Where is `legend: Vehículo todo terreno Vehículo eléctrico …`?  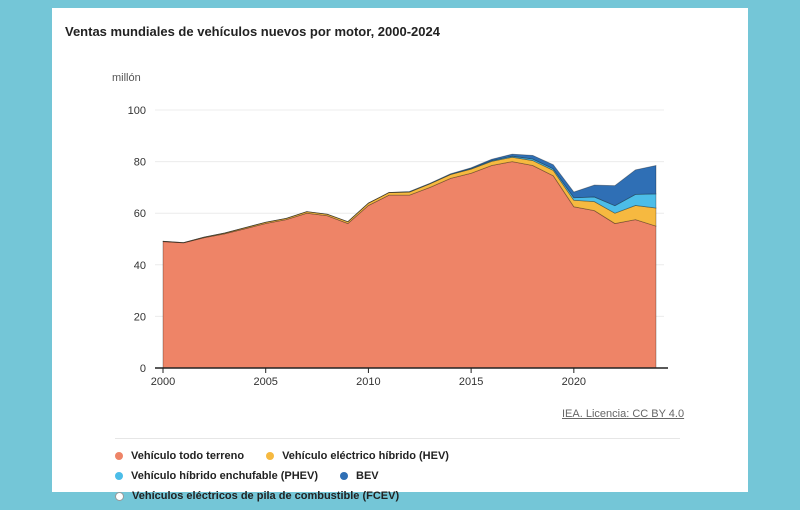 legend: Vehículo todo terreno Vehículo eléctrico … is located at coordinates (405, 480).